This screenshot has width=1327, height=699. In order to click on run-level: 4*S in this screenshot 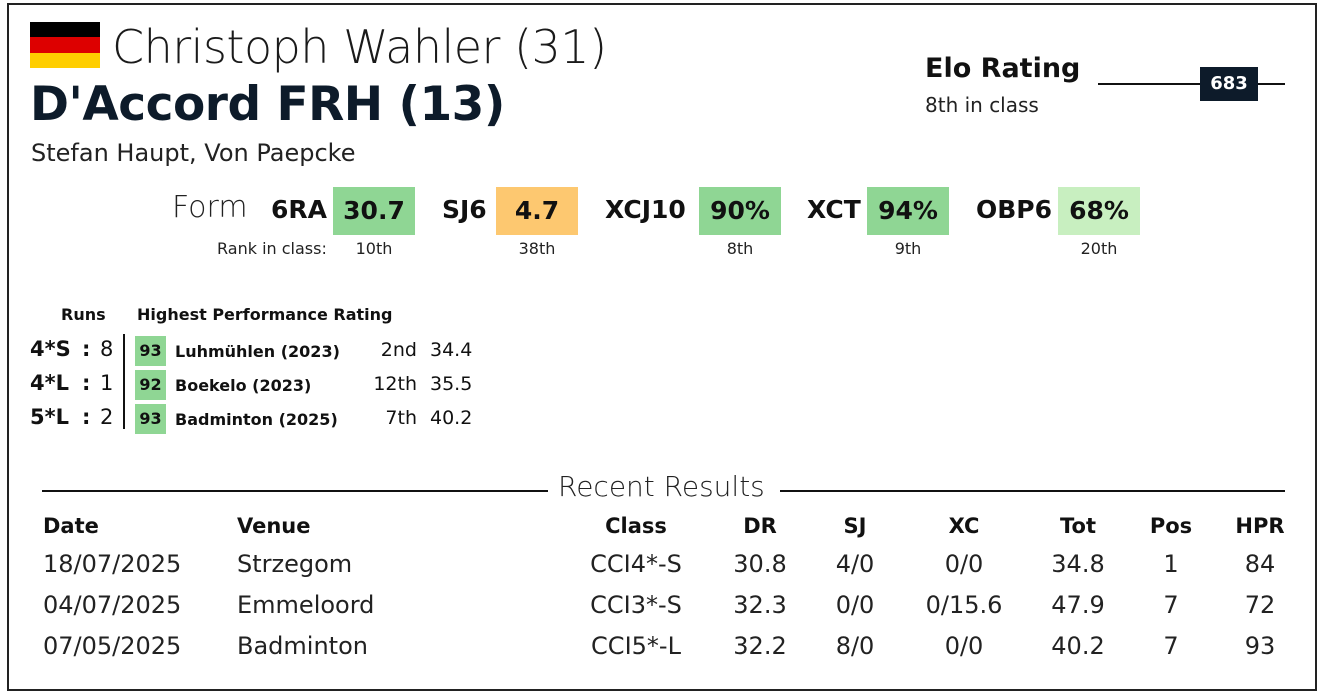, I will do `click(50, 349)`.